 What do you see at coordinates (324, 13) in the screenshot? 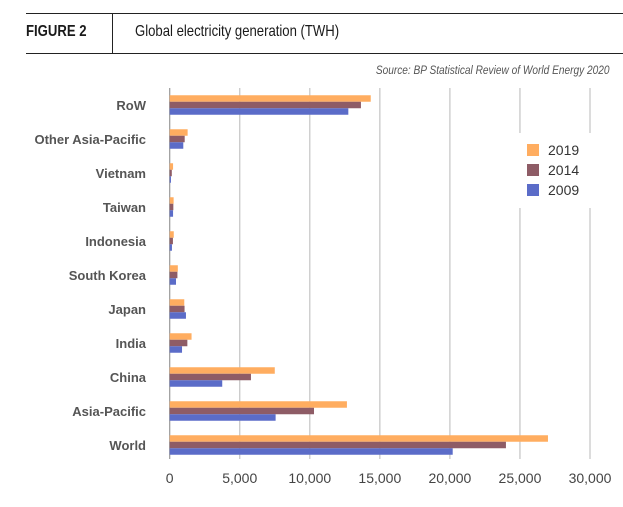
I see `header-top-rule` at bounding box center [324, 13].